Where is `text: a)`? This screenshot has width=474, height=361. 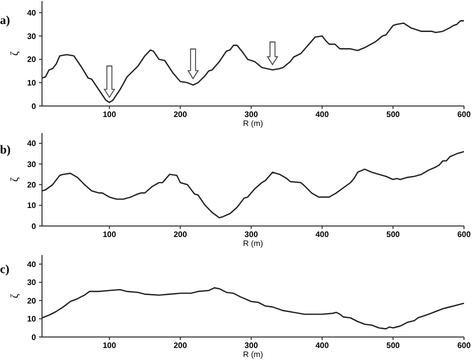 text: a) is located at coordinates (5, 20).